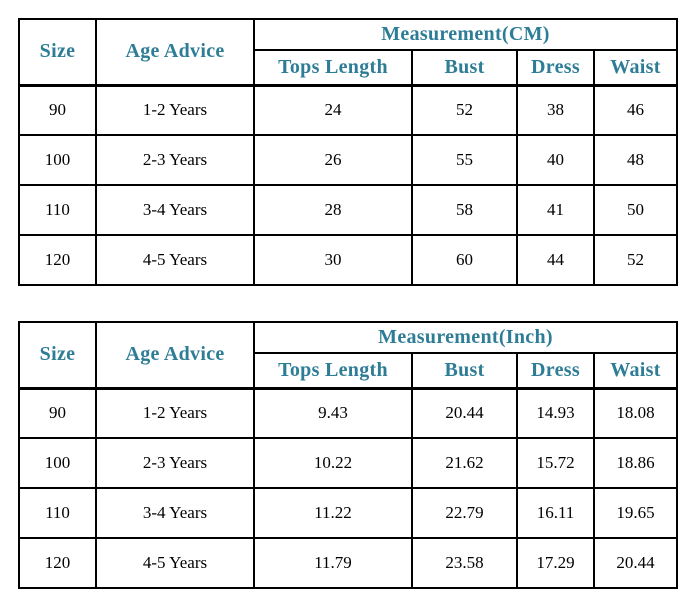 The image size is (692, 604). I want to click on table-cell: 16.11, so click(555, 513).